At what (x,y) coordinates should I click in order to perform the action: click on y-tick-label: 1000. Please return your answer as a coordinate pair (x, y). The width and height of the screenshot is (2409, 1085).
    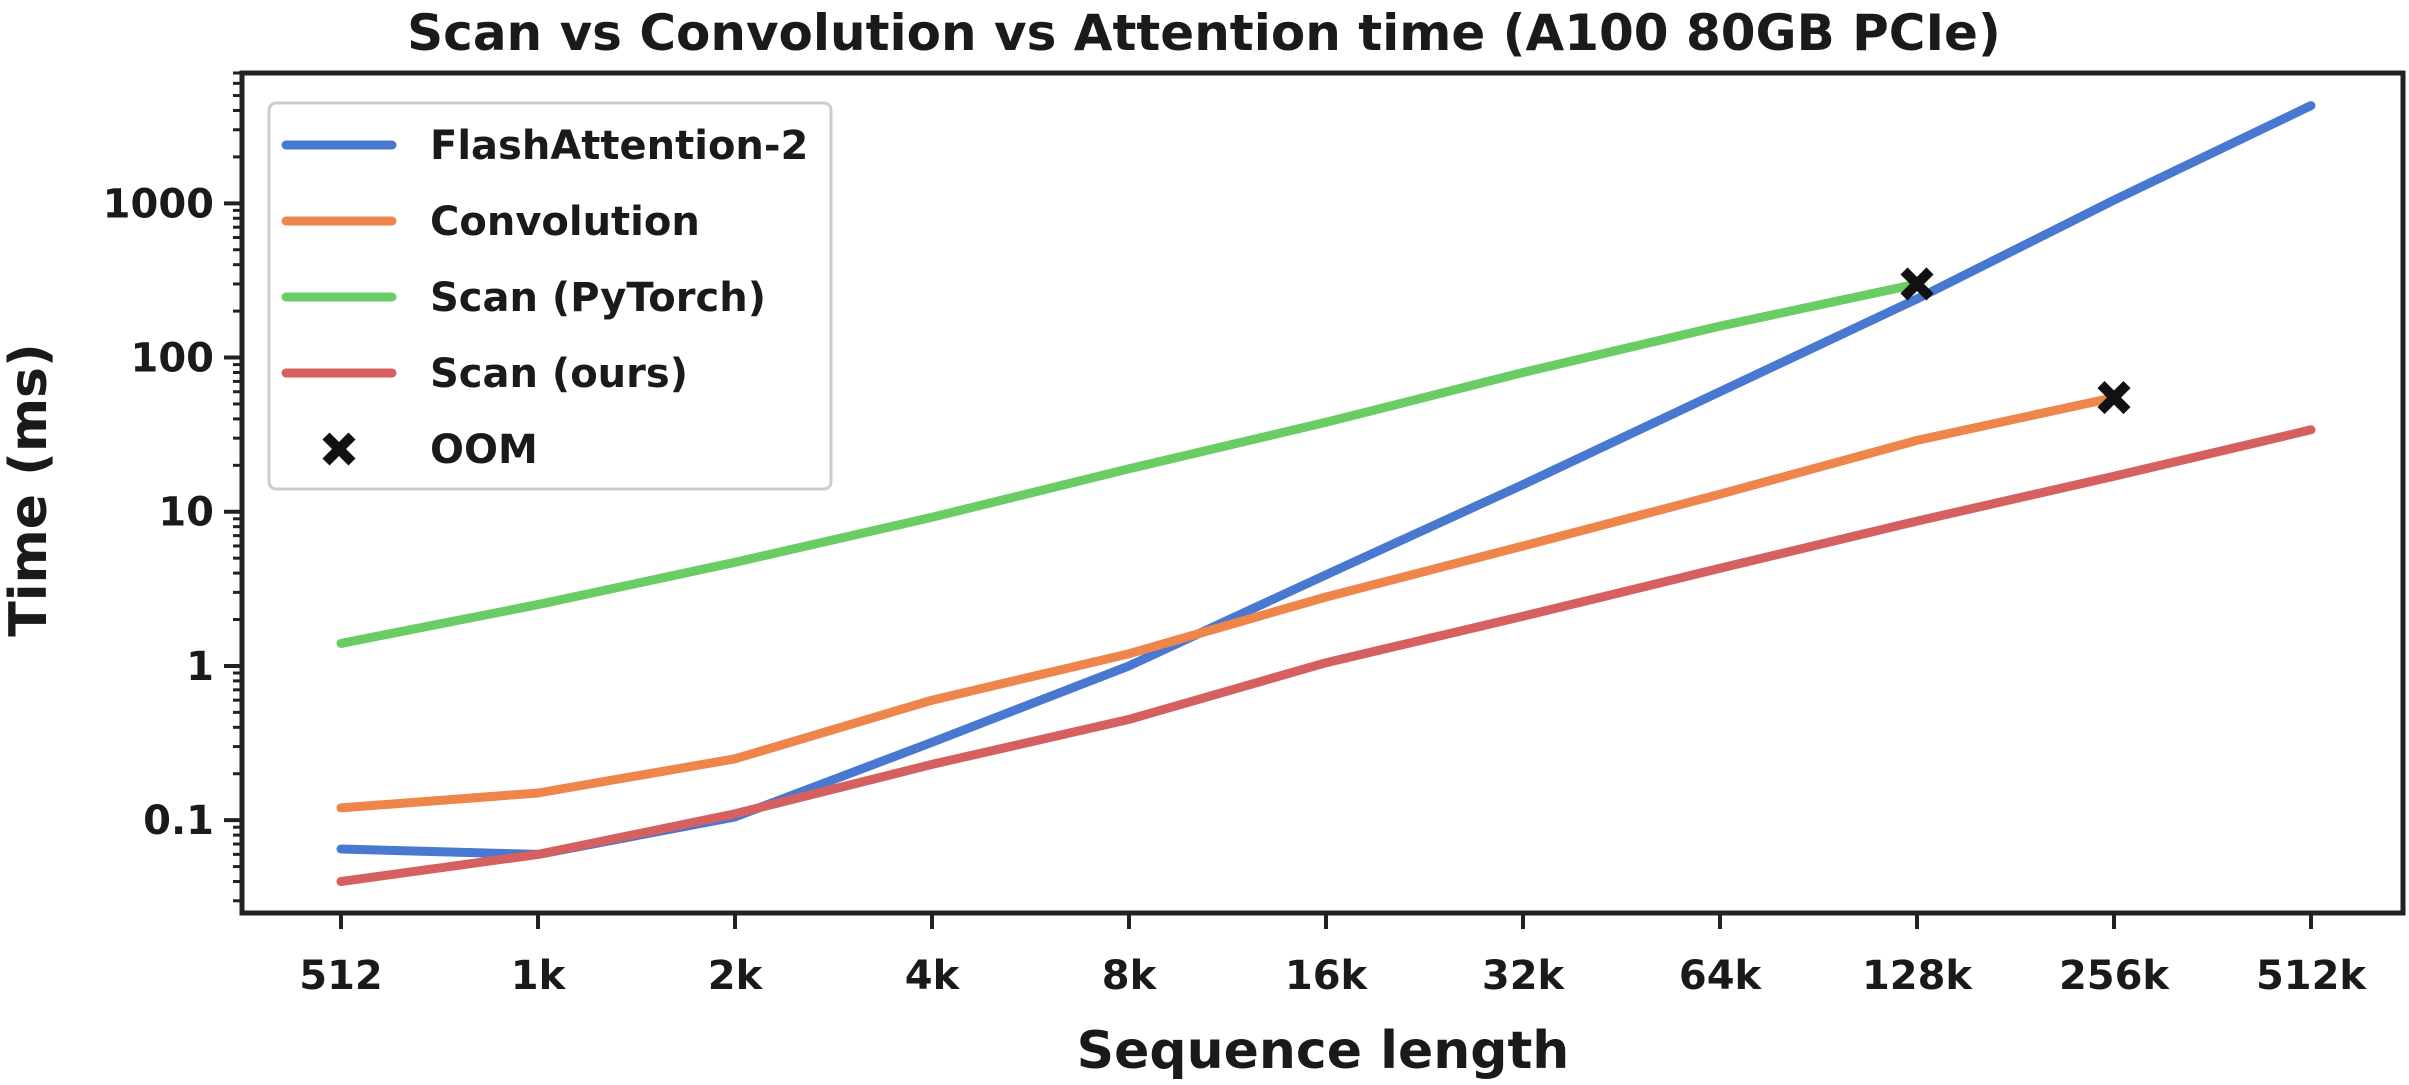
    Looking at the image, I should click on (158, 204).